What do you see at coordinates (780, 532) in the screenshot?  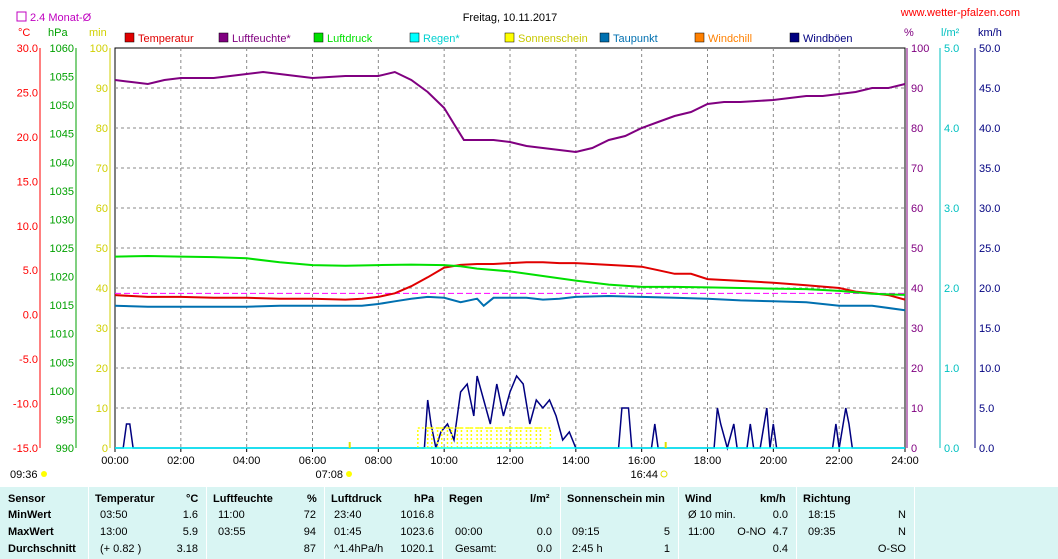 I see `wind-value: 4.7` at bounding box center [780, 532].